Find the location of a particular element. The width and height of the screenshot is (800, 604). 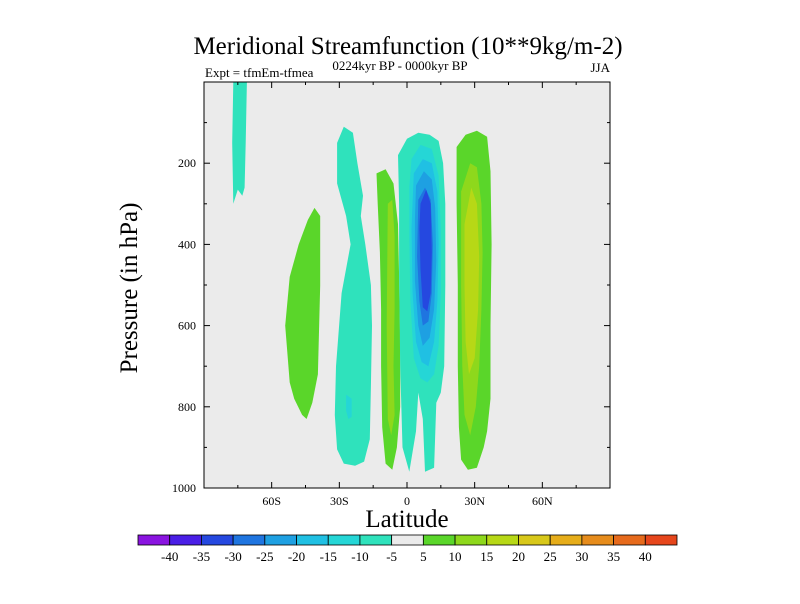

time-range-label: 0224kyr BP - 0000kyr BP is located at coordinates (399, 65).